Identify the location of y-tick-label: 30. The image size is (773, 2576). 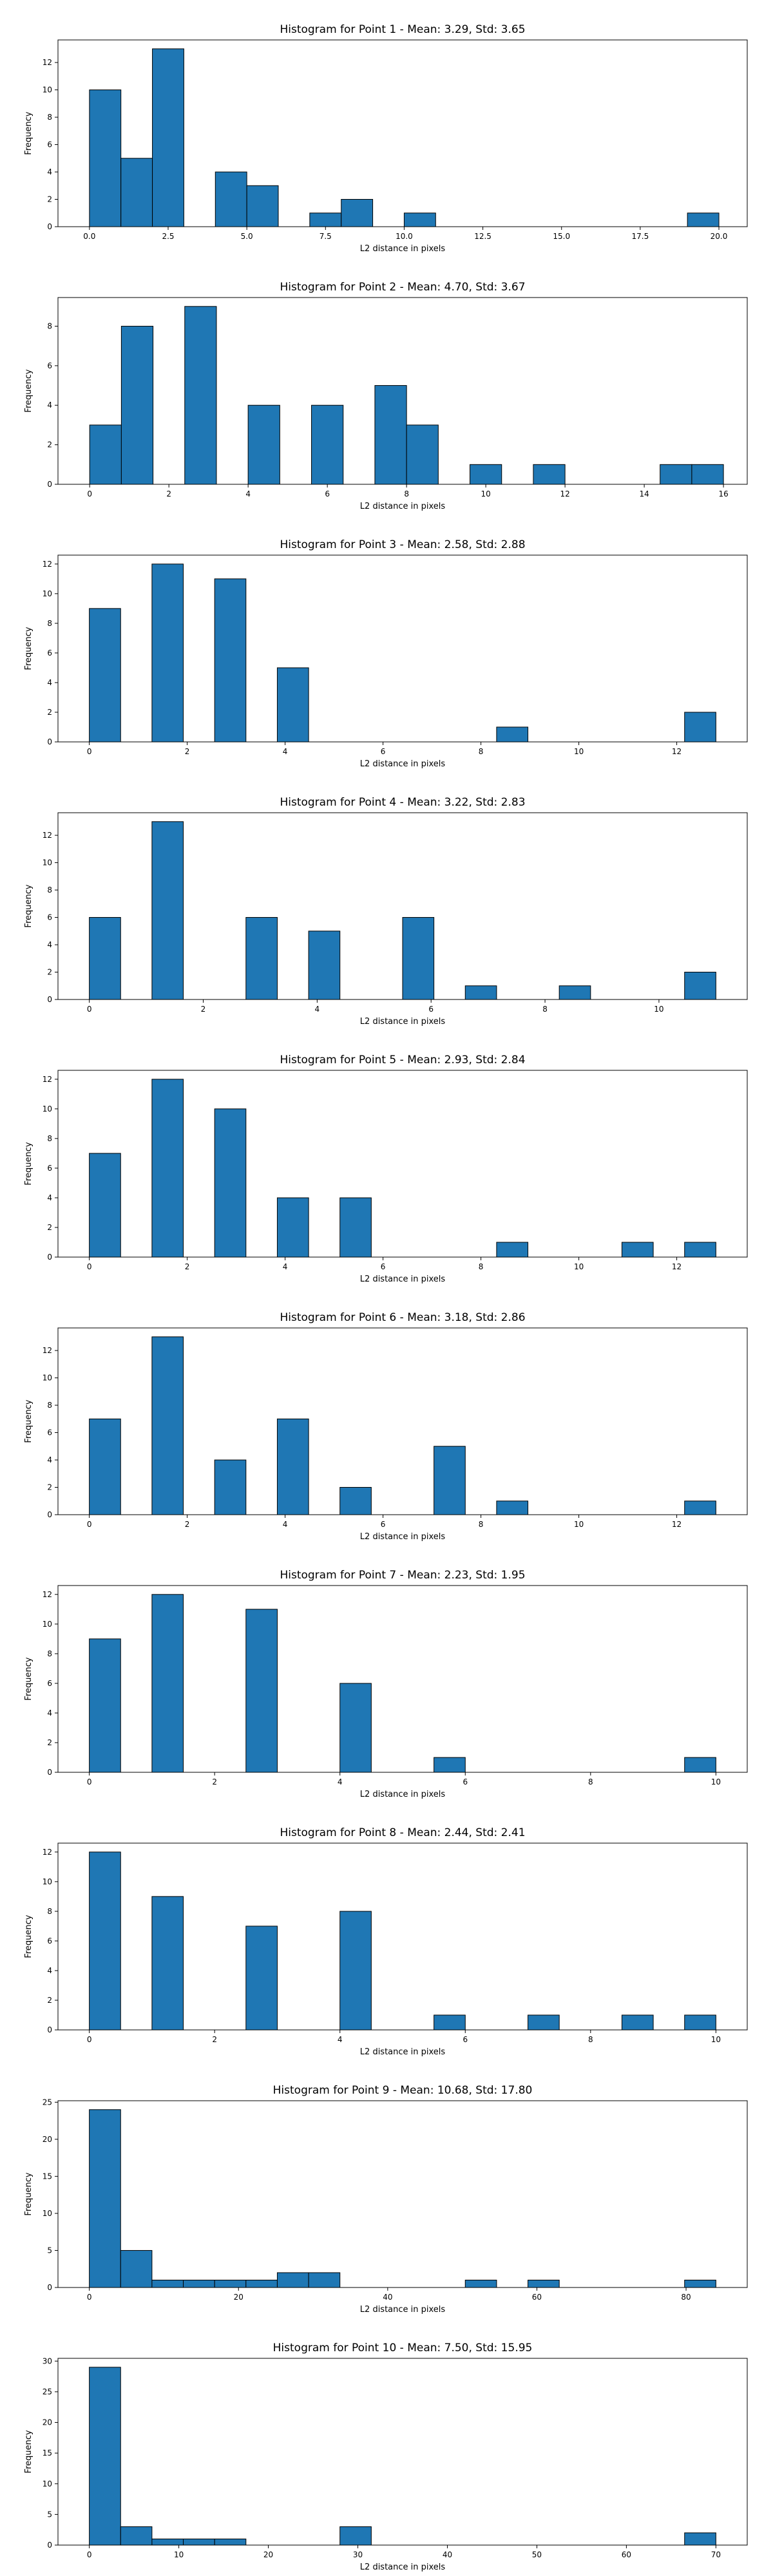
(47, 2361).